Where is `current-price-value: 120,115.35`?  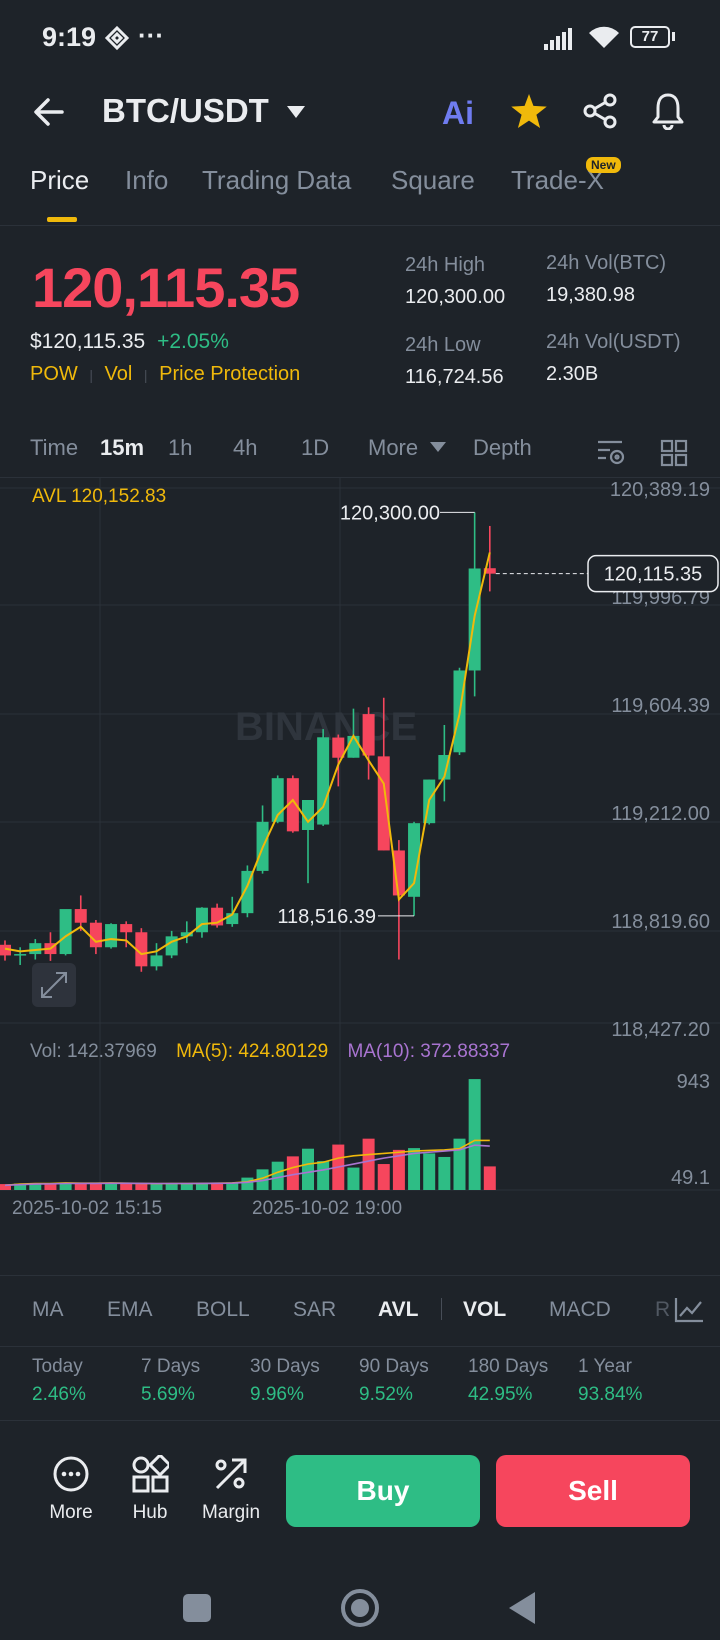 current-price-value: 120,115.35 is located at coordinates (653, 575).